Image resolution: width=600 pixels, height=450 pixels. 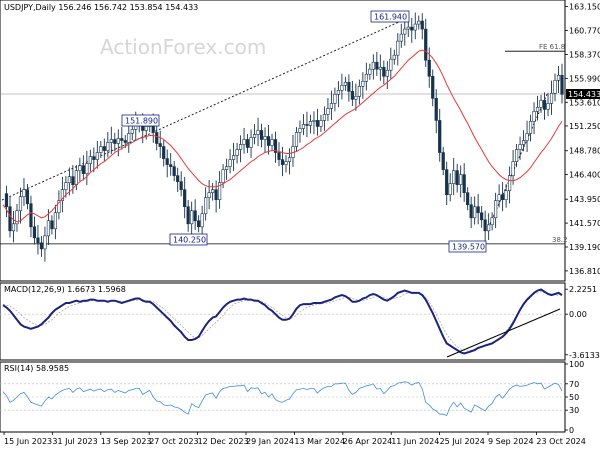 What do you see at coordinates (576, 364) in the screenshot?
I see `rsi-y-tick-label: 100` at bounding box center [576, 364].